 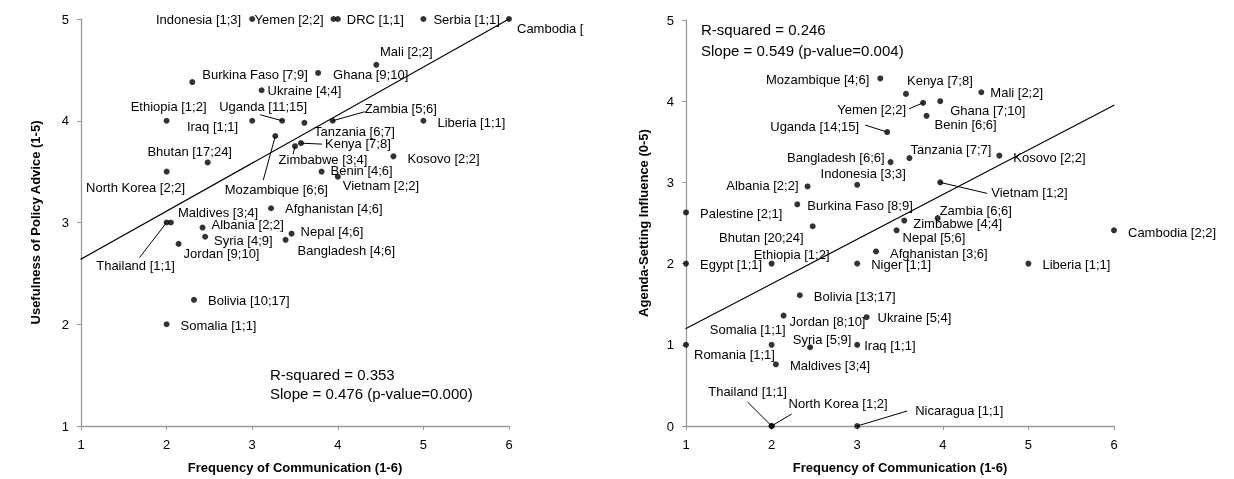 What do you see at coordinates (371, 75) in the screenshot?
I see `annotation: Ghana [9;10]` at bounding box center [371, 75].